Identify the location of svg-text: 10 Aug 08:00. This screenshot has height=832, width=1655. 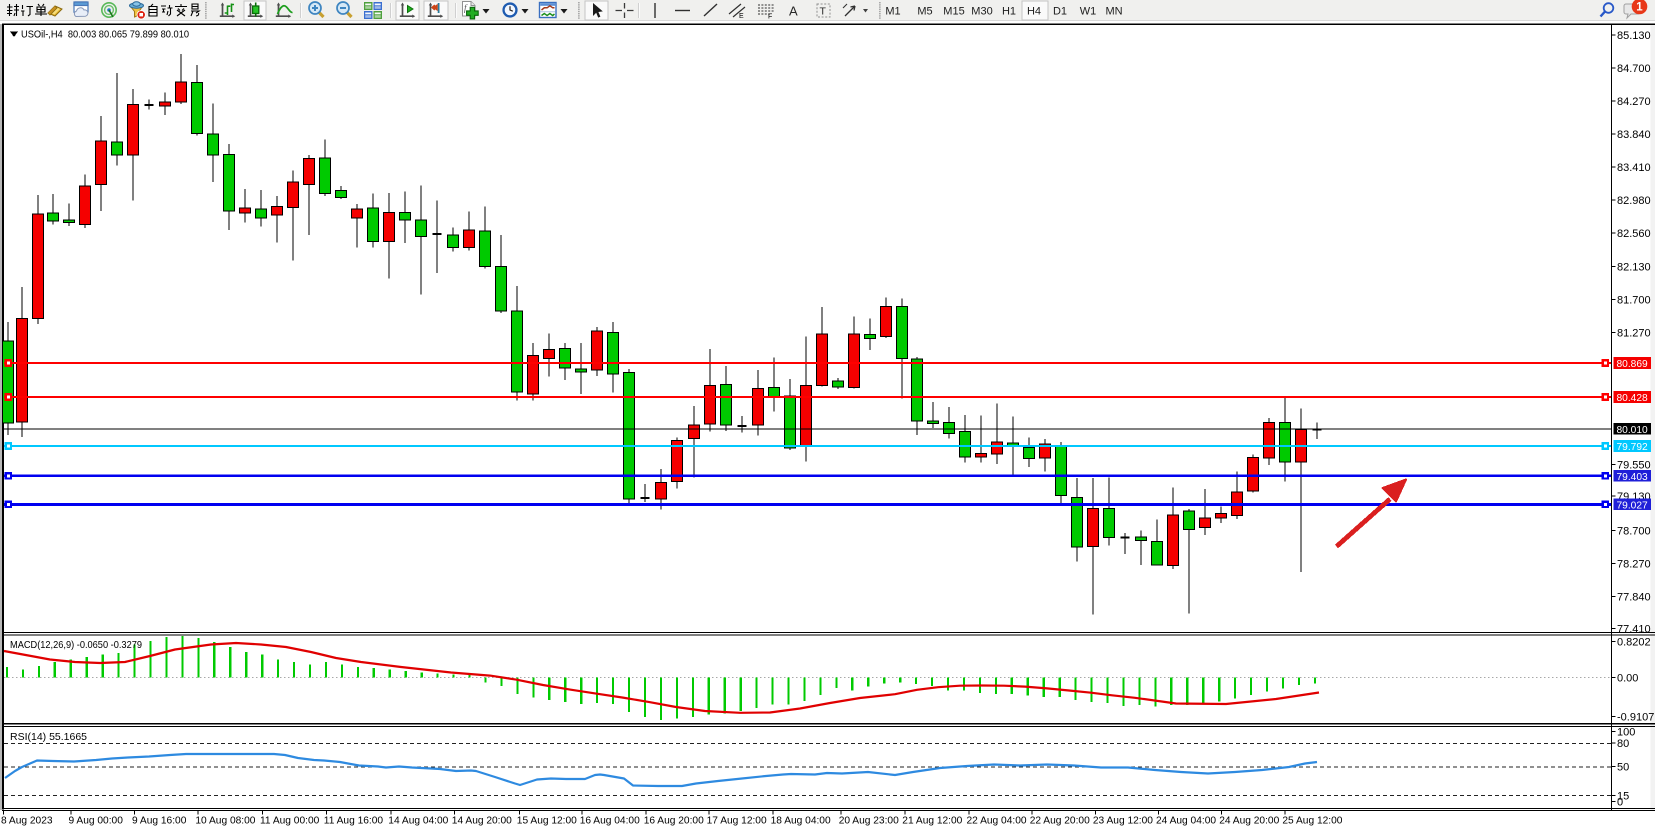
(225, 821).